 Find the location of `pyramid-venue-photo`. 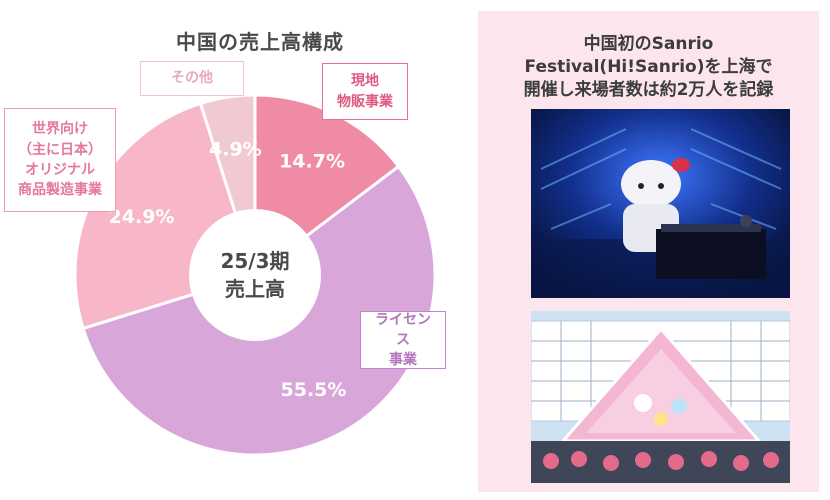

pyramid-venue-photo is located at coordinates (660, 397).